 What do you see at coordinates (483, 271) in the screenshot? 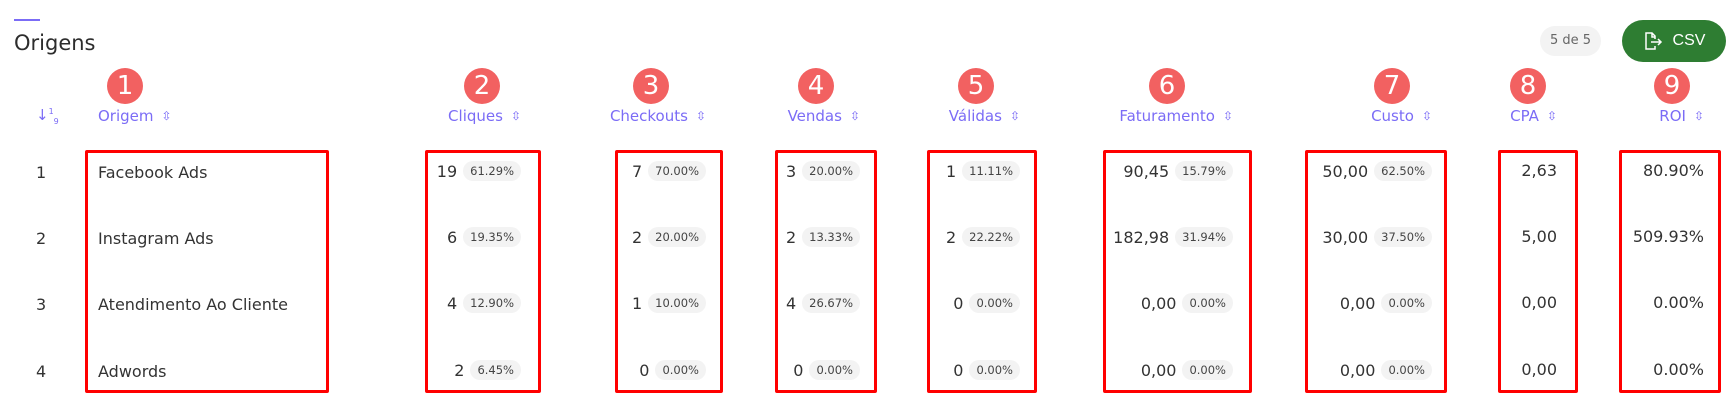
I see `highlight-box-cliques` at bounding box center [483, 271].